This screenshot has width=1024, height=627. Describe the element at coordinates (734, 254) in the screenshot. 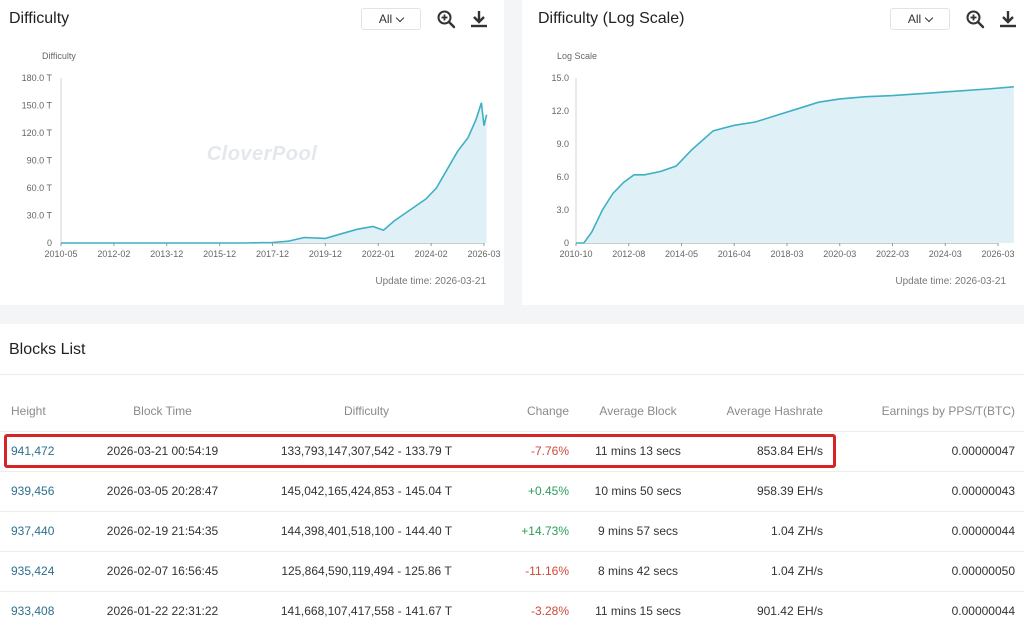

I see `x-tick-label: 2016-04` at that location.